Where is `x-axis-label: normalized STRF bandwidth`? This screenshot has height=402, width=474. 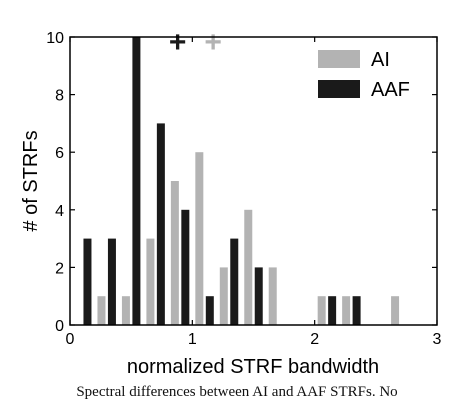
x-axis-label: normalized STRF bandwidth is located at coordinates (253, 367).